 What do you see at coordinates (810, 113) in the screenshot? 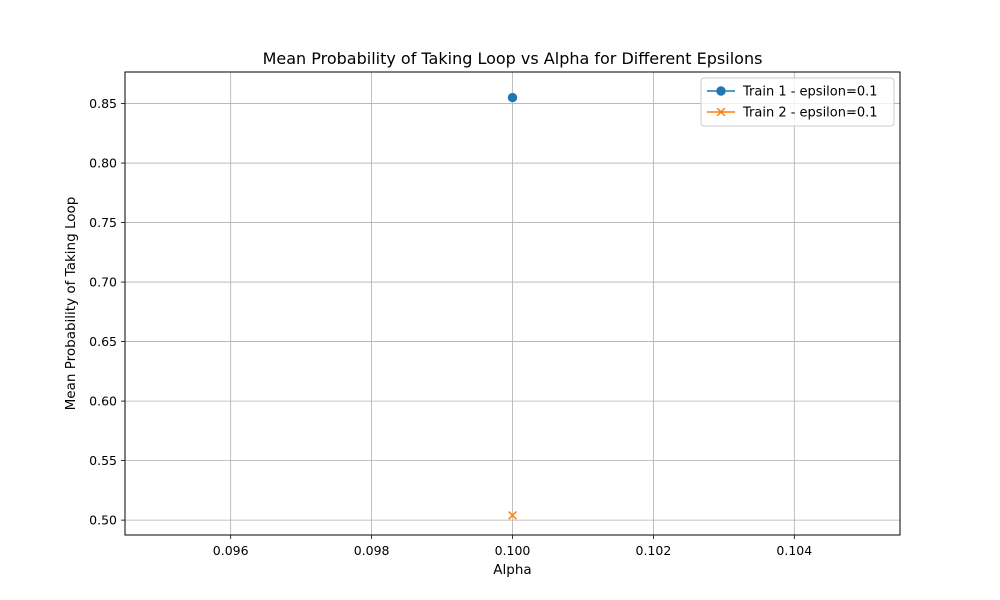
I see `legend-label: Train 2 - epsilon=0.1` at bounding box center [810, 113].